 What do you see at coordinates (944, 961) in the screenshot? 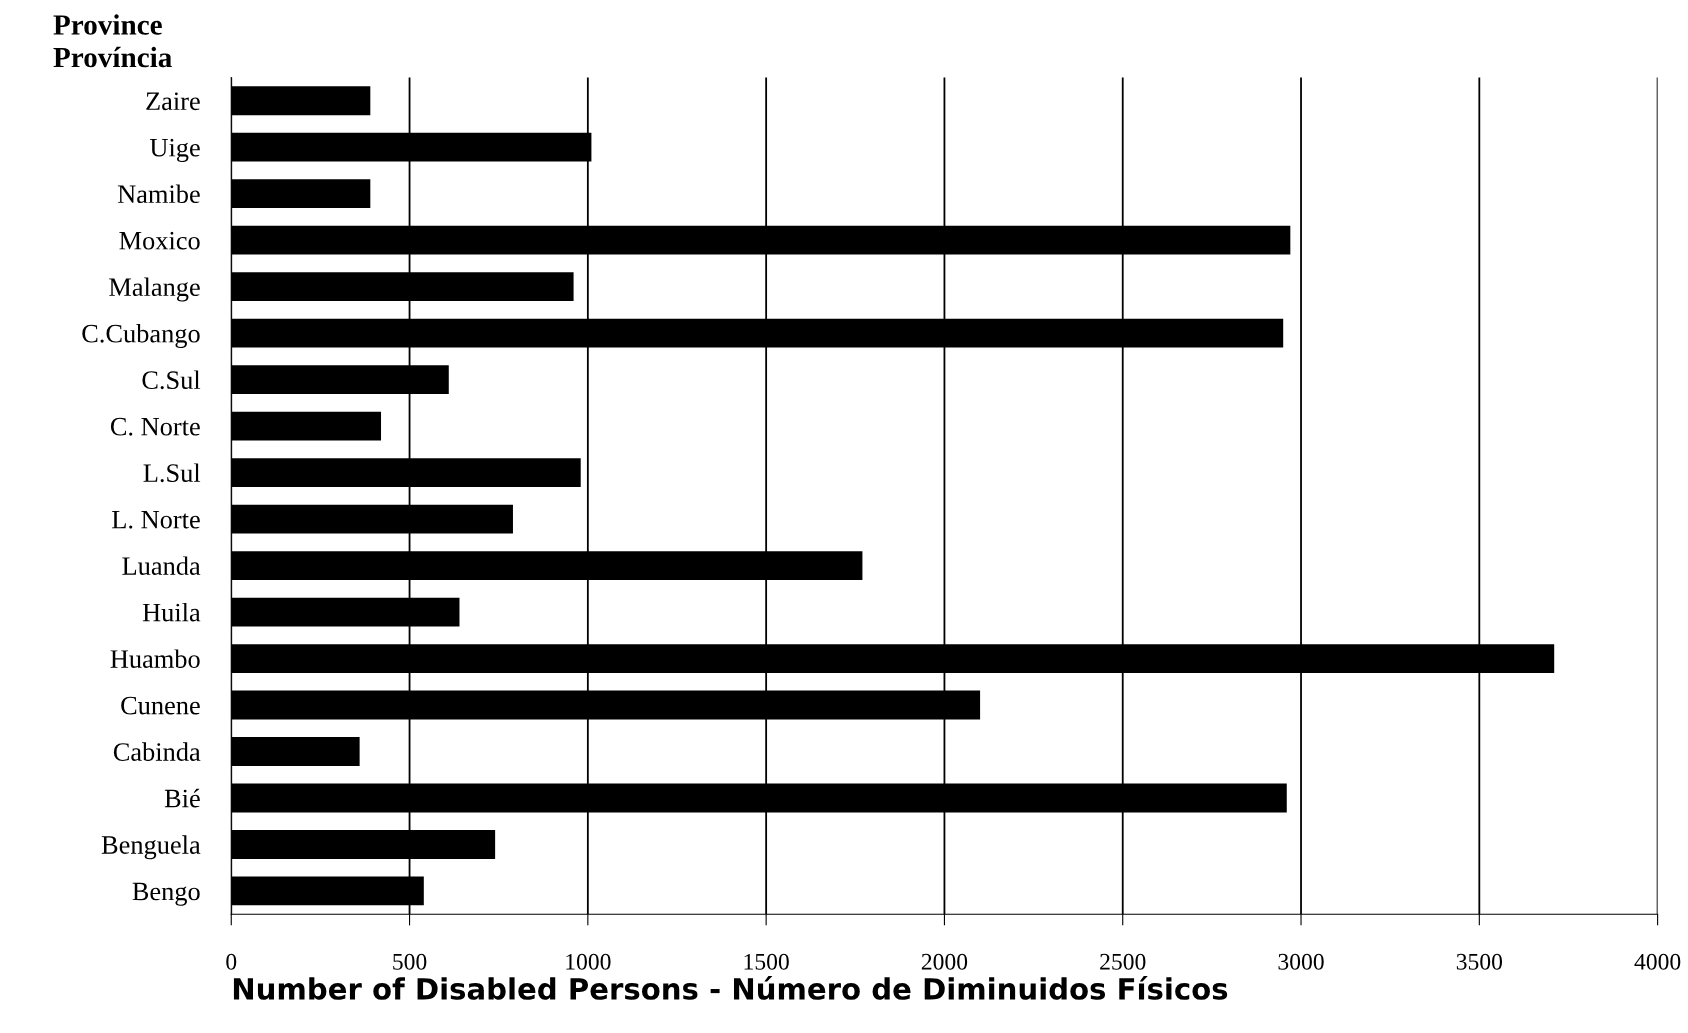
I see `x-tick-label: 2000` at bounding box center [944, 961].